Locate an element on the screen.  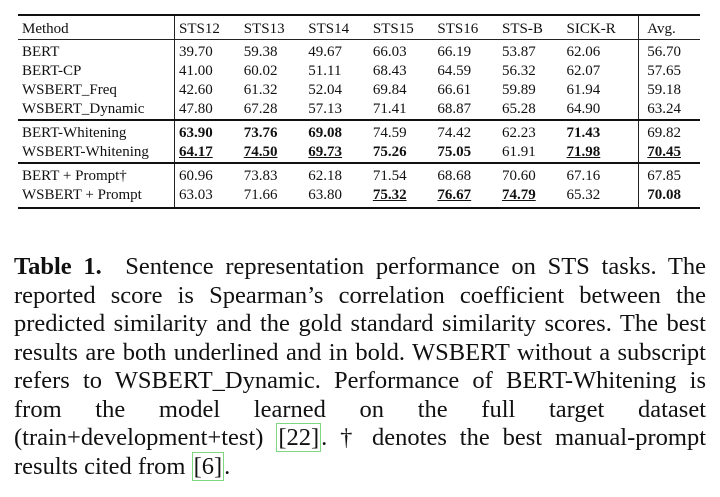
method-cell: WSBERT_Freq is located at coordinates (96, 90).